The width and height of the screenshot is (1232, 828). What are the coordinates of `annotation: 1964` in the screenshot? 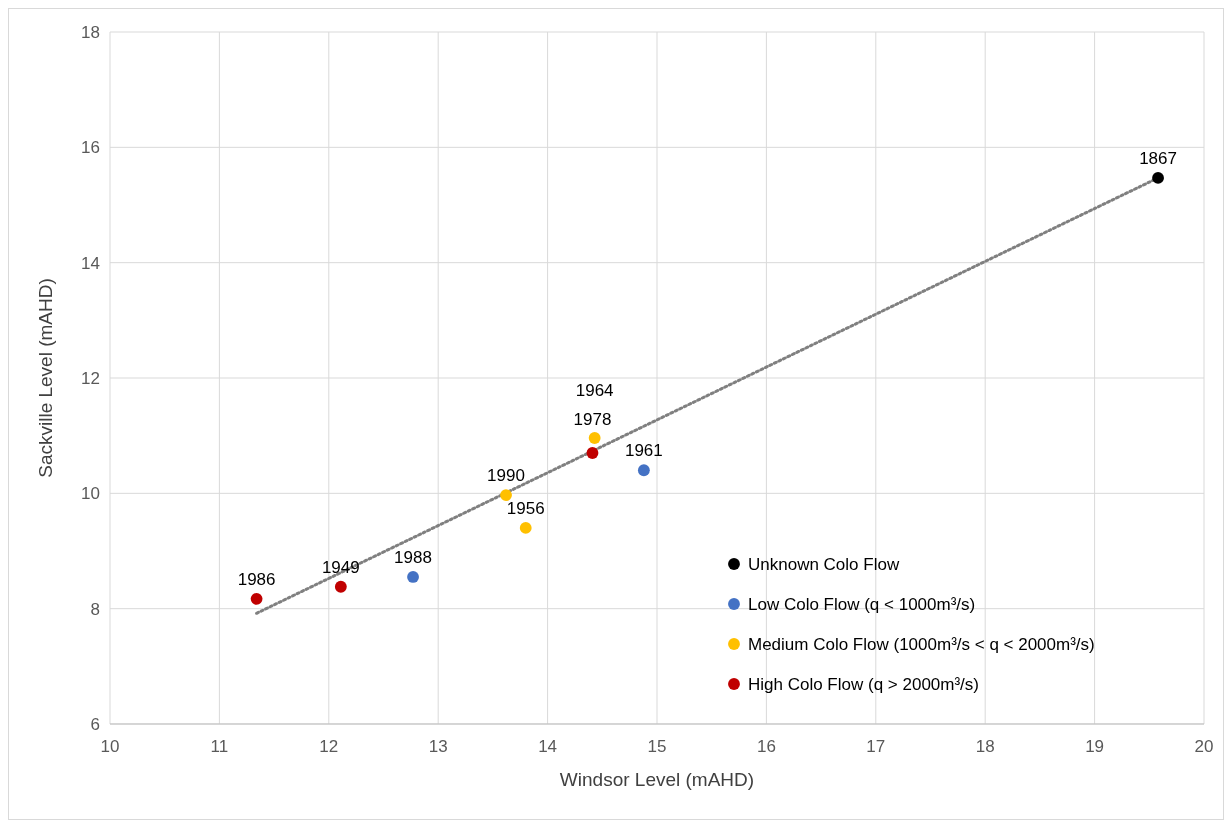 It's located at (594, 390).